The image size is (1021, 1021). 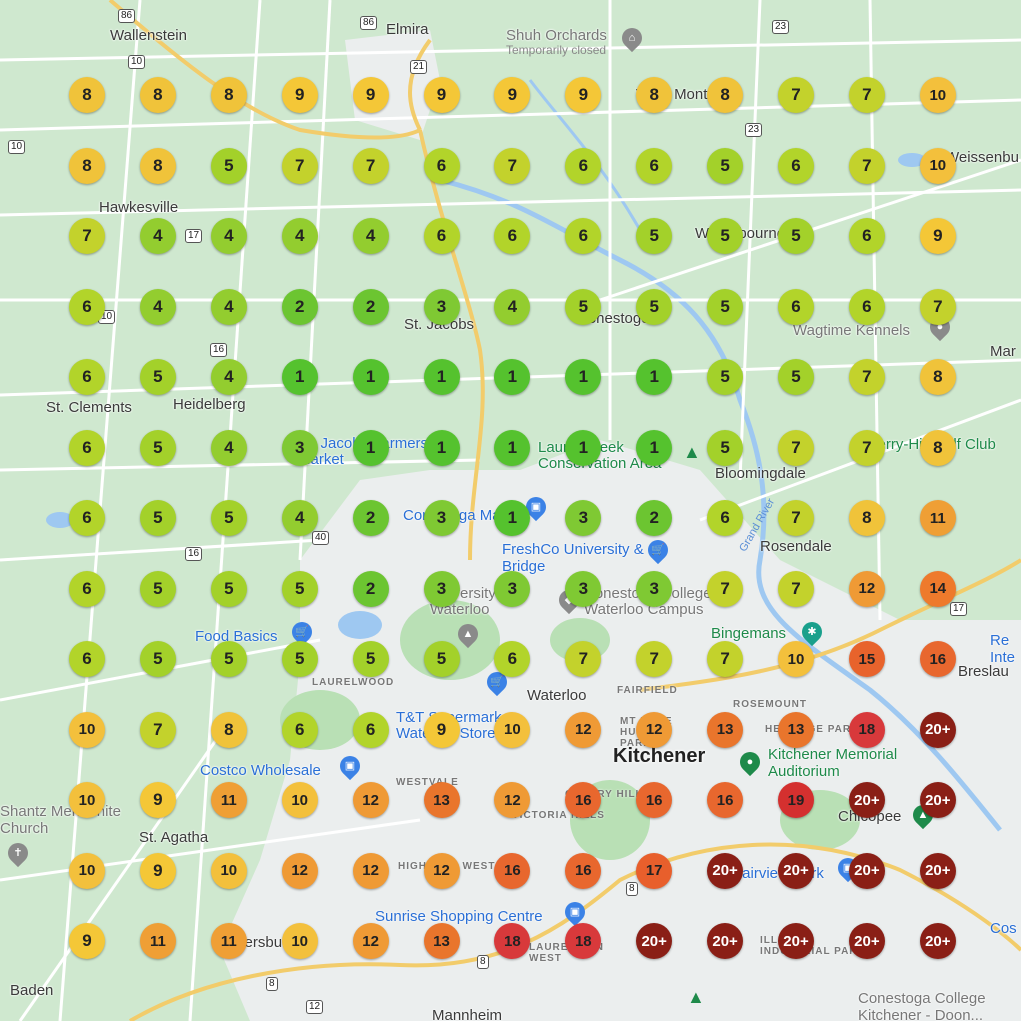 What do you see at coordinates (299, 306) in the screenshot?
I see `rank-pin: 2` at bounding box center [299, 306].